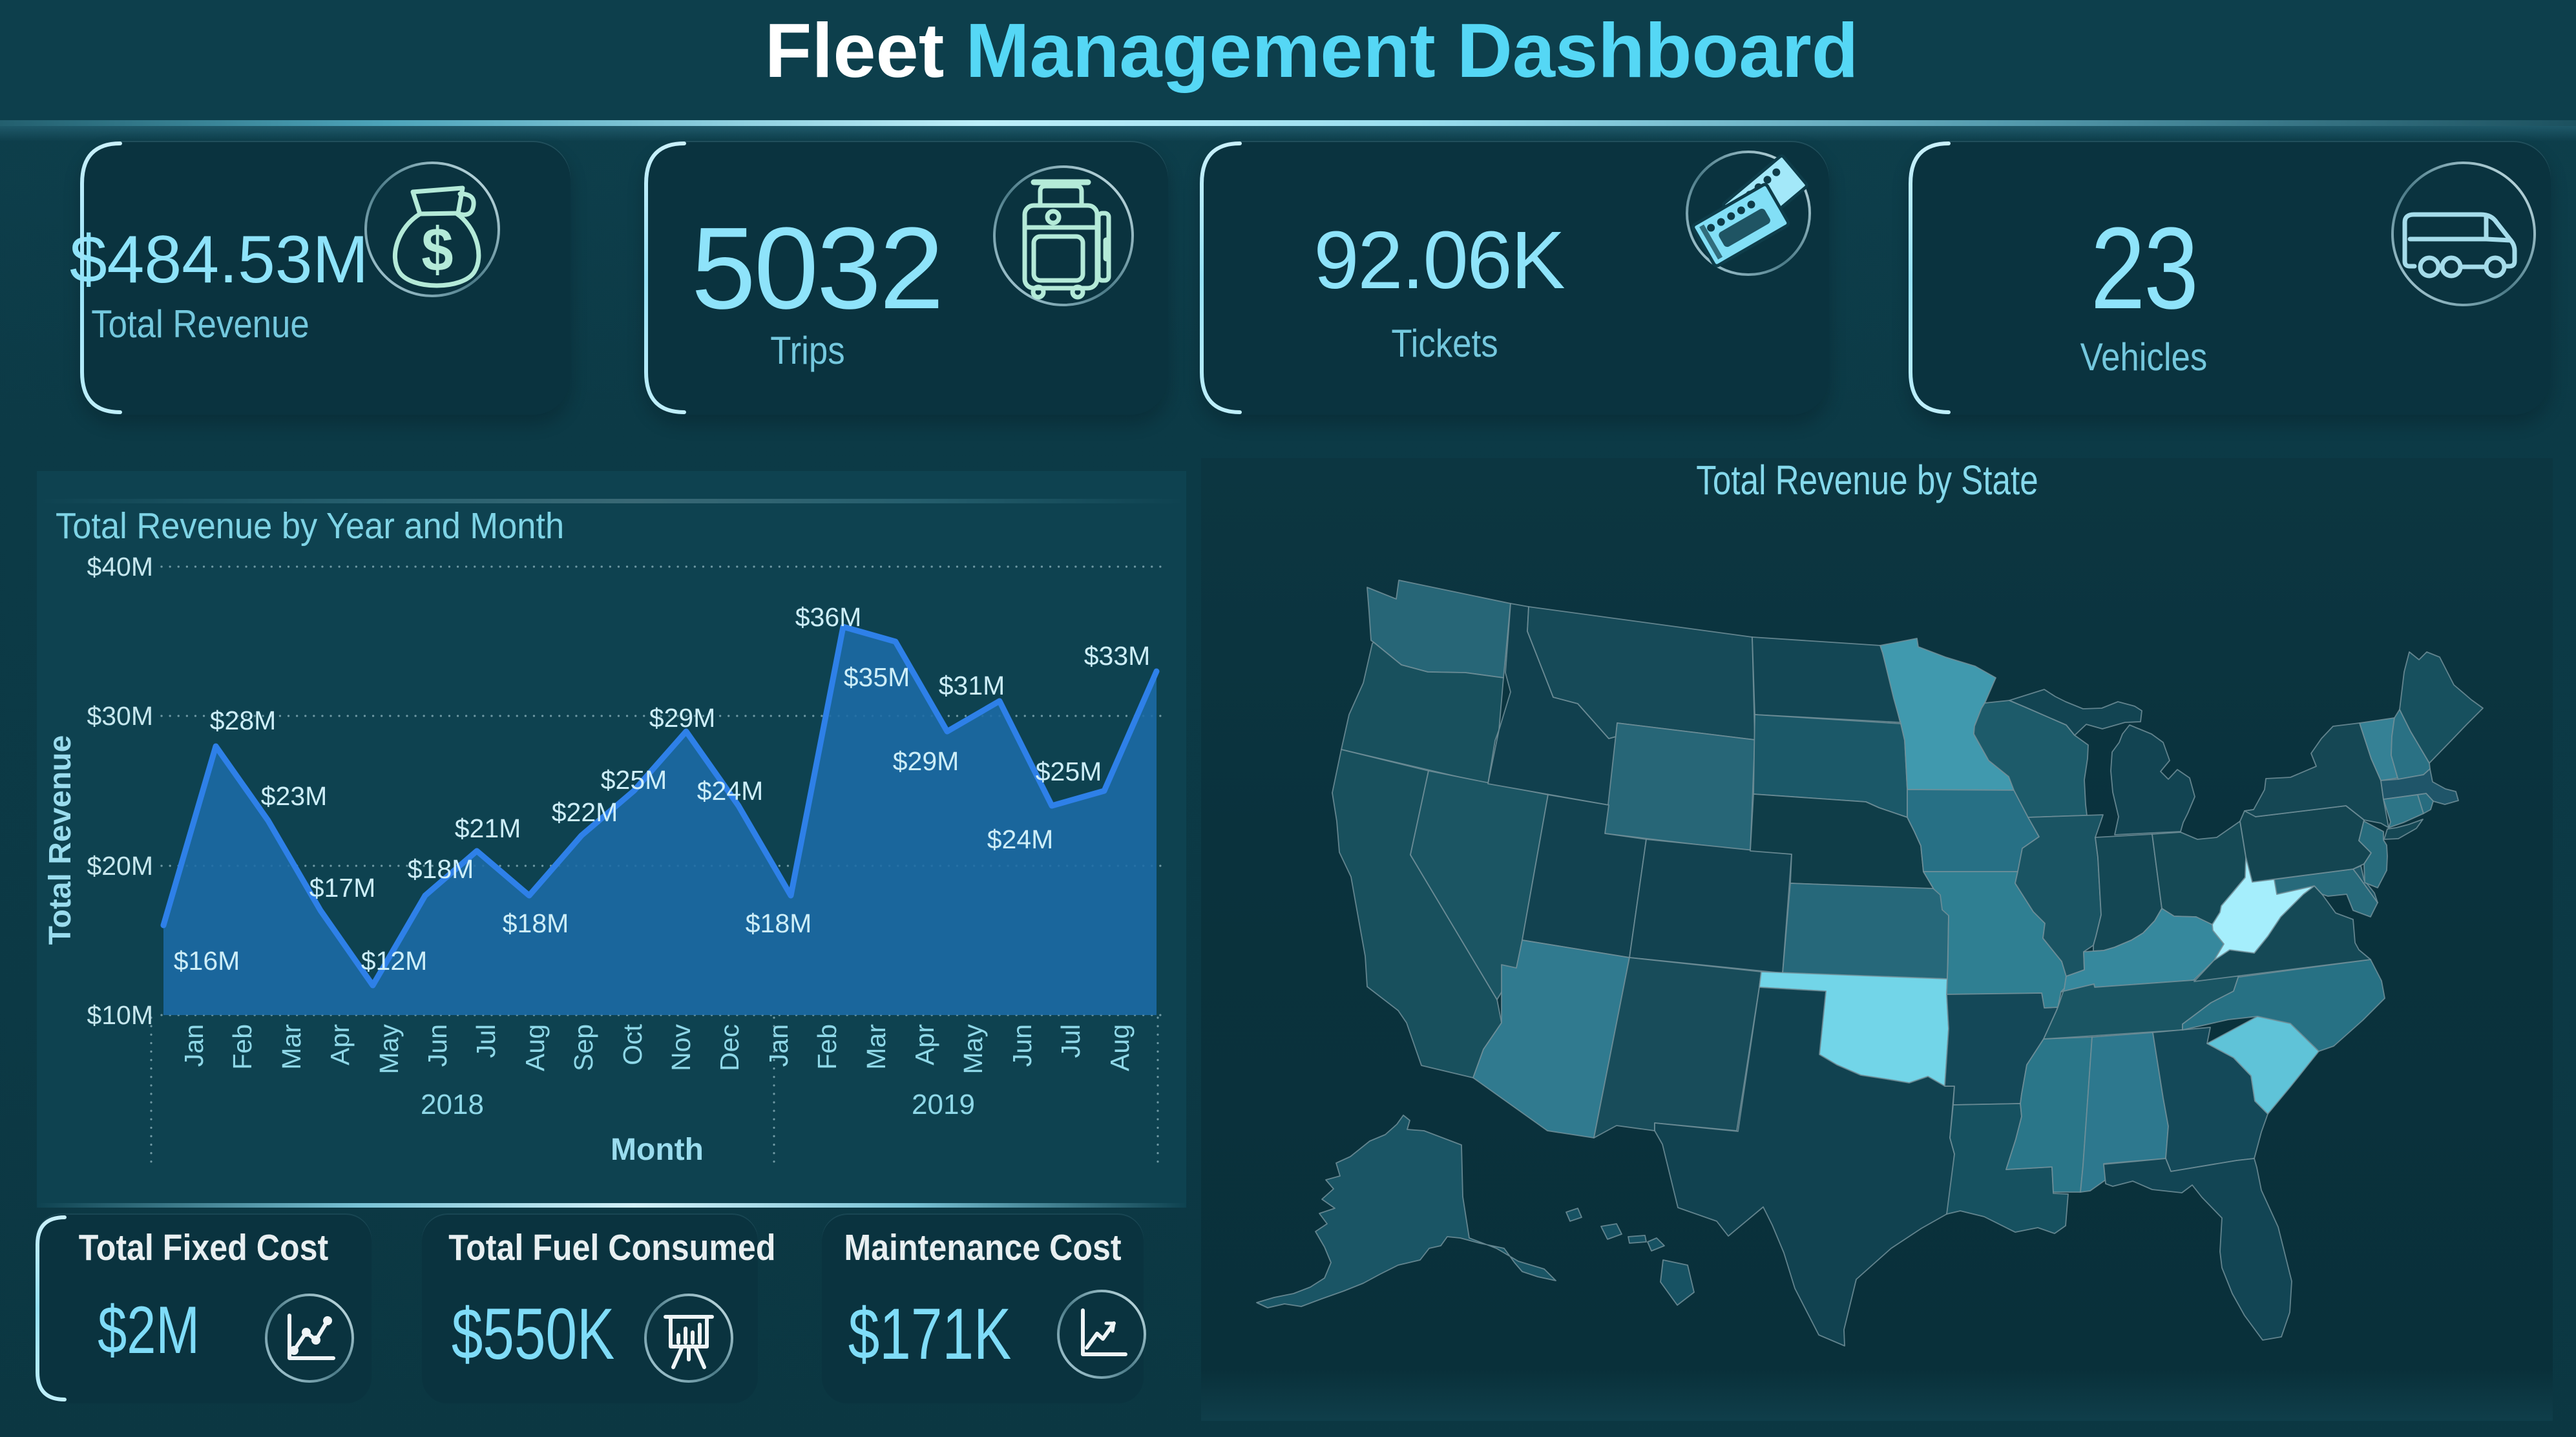  Describe the element at coordinates (1117, 656) in the screenshot. I see `svg-text: $33M` at that location.